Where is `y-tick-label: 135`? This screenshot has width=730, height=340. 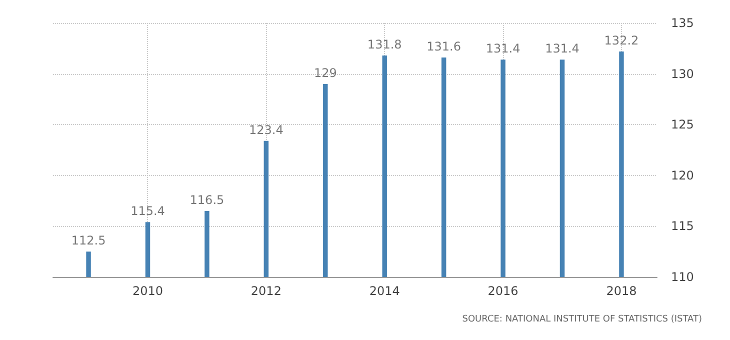 y-tick-label: 135 is located at coordinates (682, 23).